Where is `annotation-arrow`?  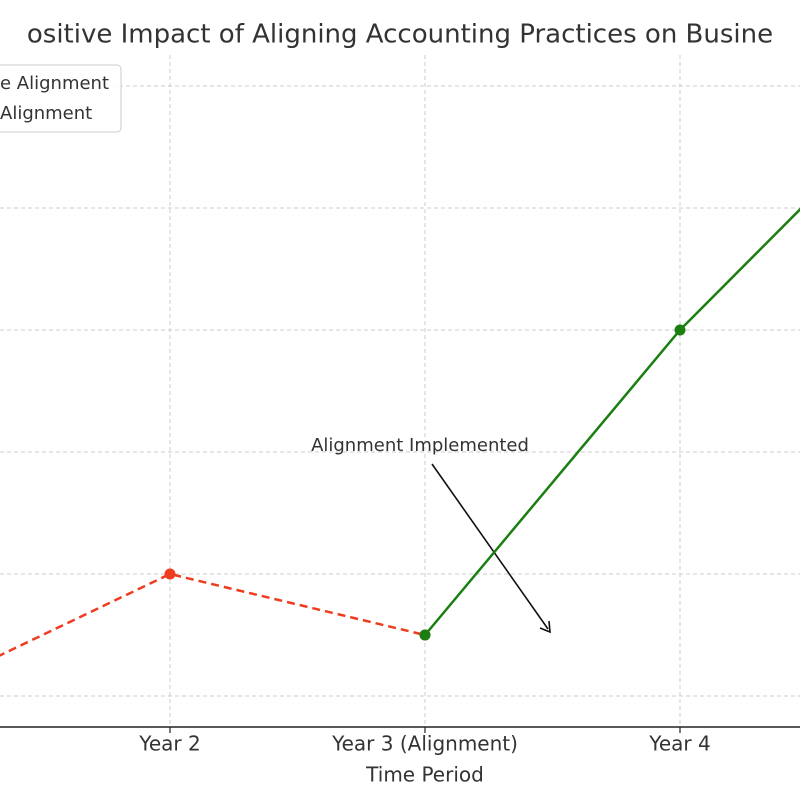 annotation-arrow is located at coordinates (490, 546).